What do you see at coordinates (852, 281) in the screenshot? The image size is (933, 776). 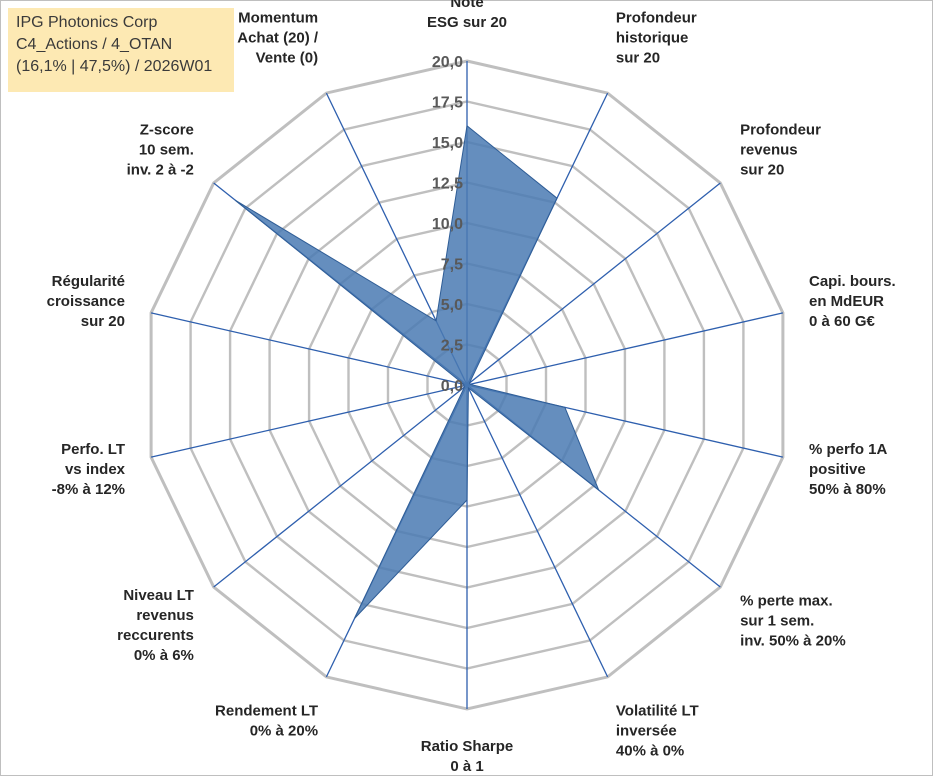 I see `axis-label-line: Capi. bours.` at bounding box center [852, 281].